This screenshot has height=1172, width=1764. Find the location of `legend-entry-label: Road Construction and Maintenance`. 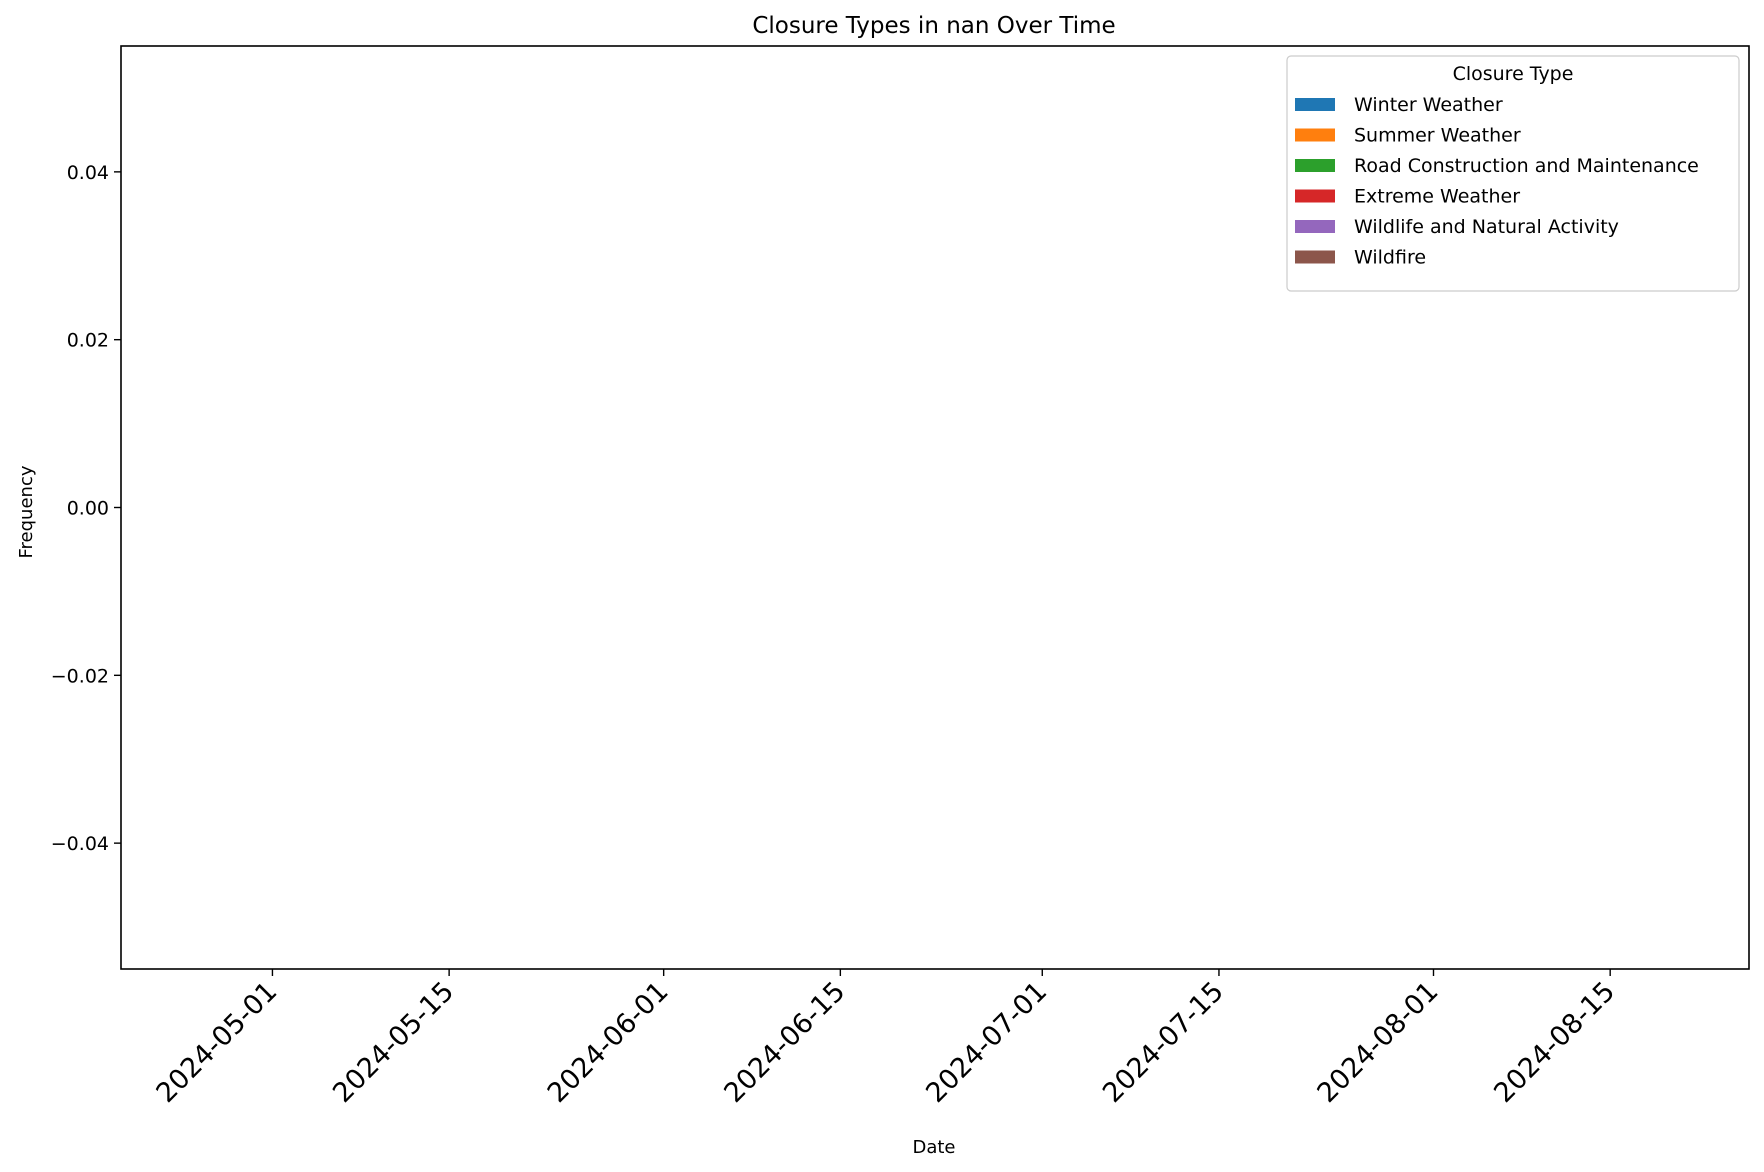

legend-entry-label: Road Construction and Maintenance is located at coordinates (1526, 166).